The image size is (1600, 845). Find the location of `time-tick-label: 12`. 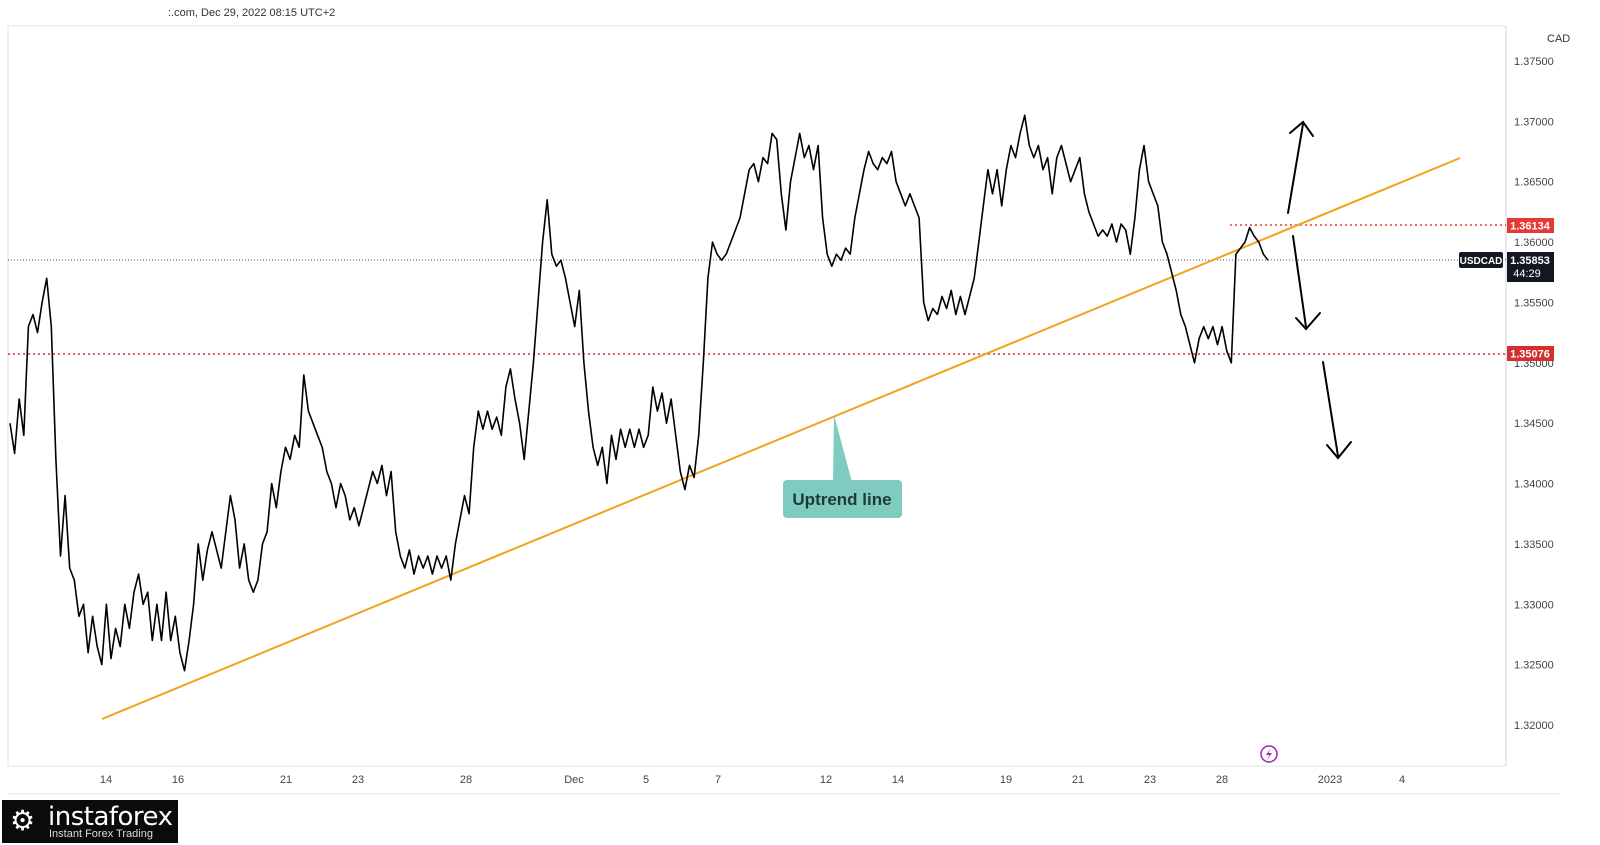

time-tick-label: 12 is located at coordinates (826, 780).